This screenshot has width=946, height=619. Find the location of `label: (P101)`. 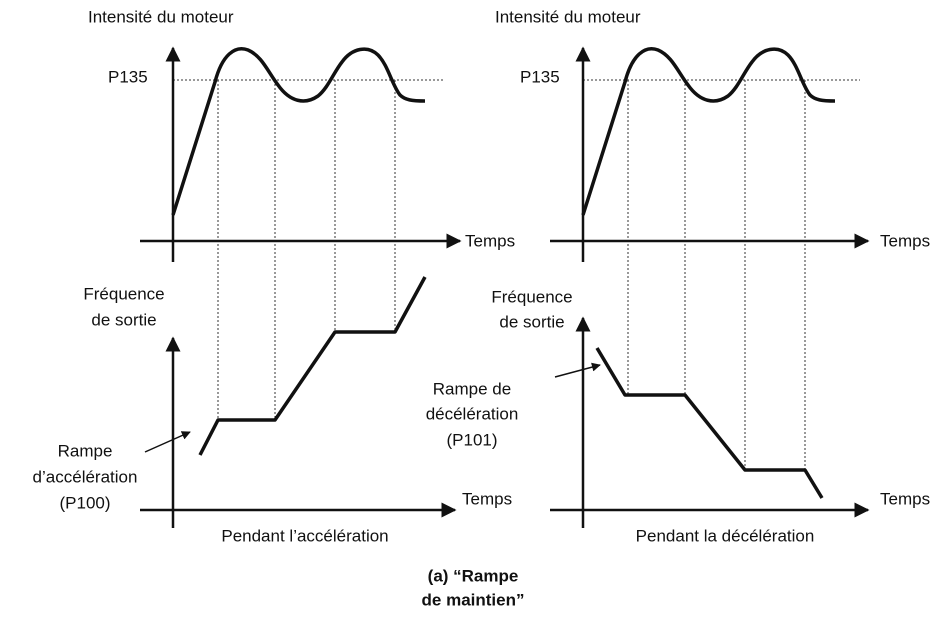

label: (P101) is located at coordinates (471, 439).